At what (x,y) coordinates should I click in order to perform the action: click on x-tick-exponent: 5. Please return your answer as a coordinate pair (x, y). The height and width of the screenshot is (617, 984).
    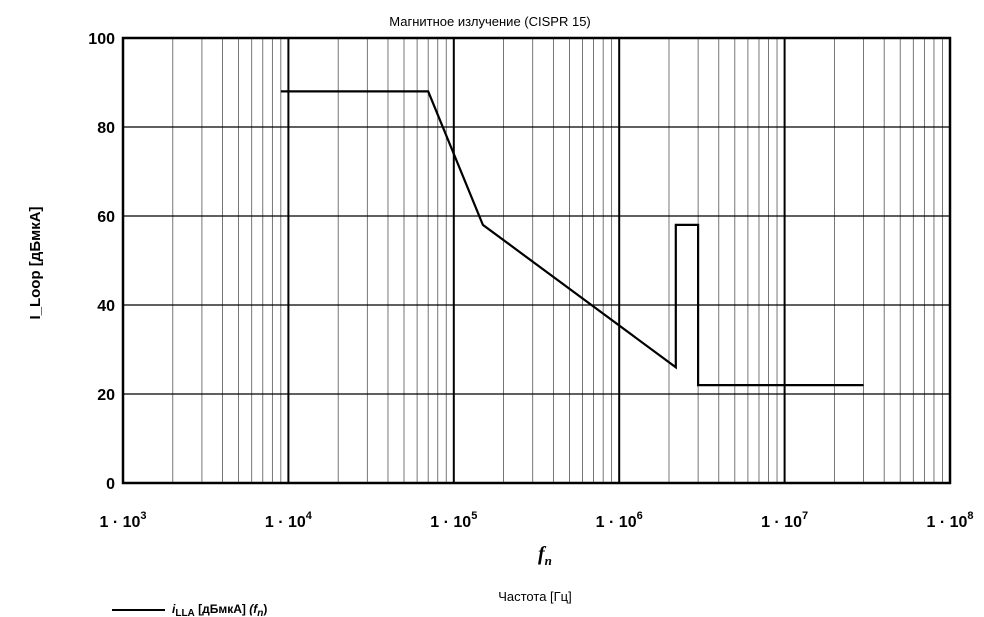
    Looking at the image, I should click on (474, 516).